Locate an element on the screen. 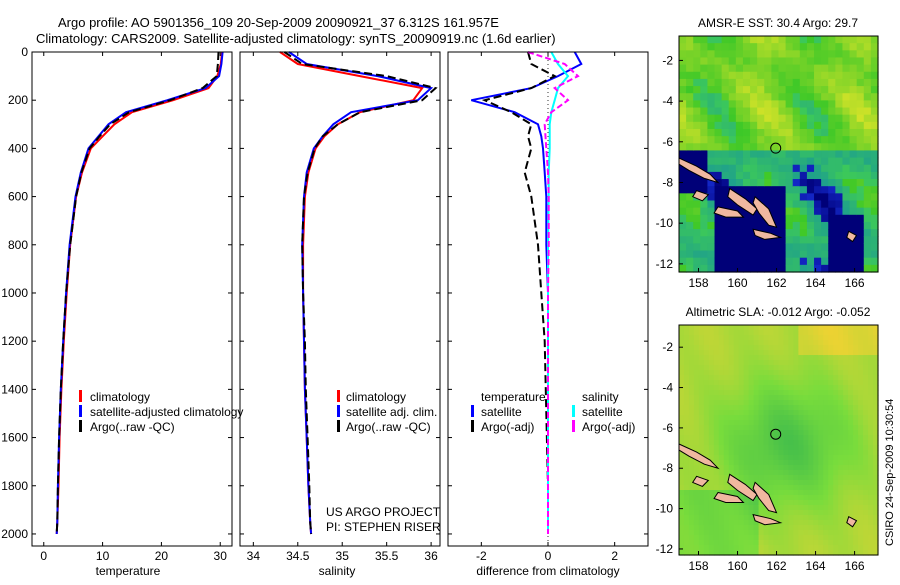 The width and height of the screenshot is (900, 585). x-tick-label: 10 is located at coordinates (103, 556).